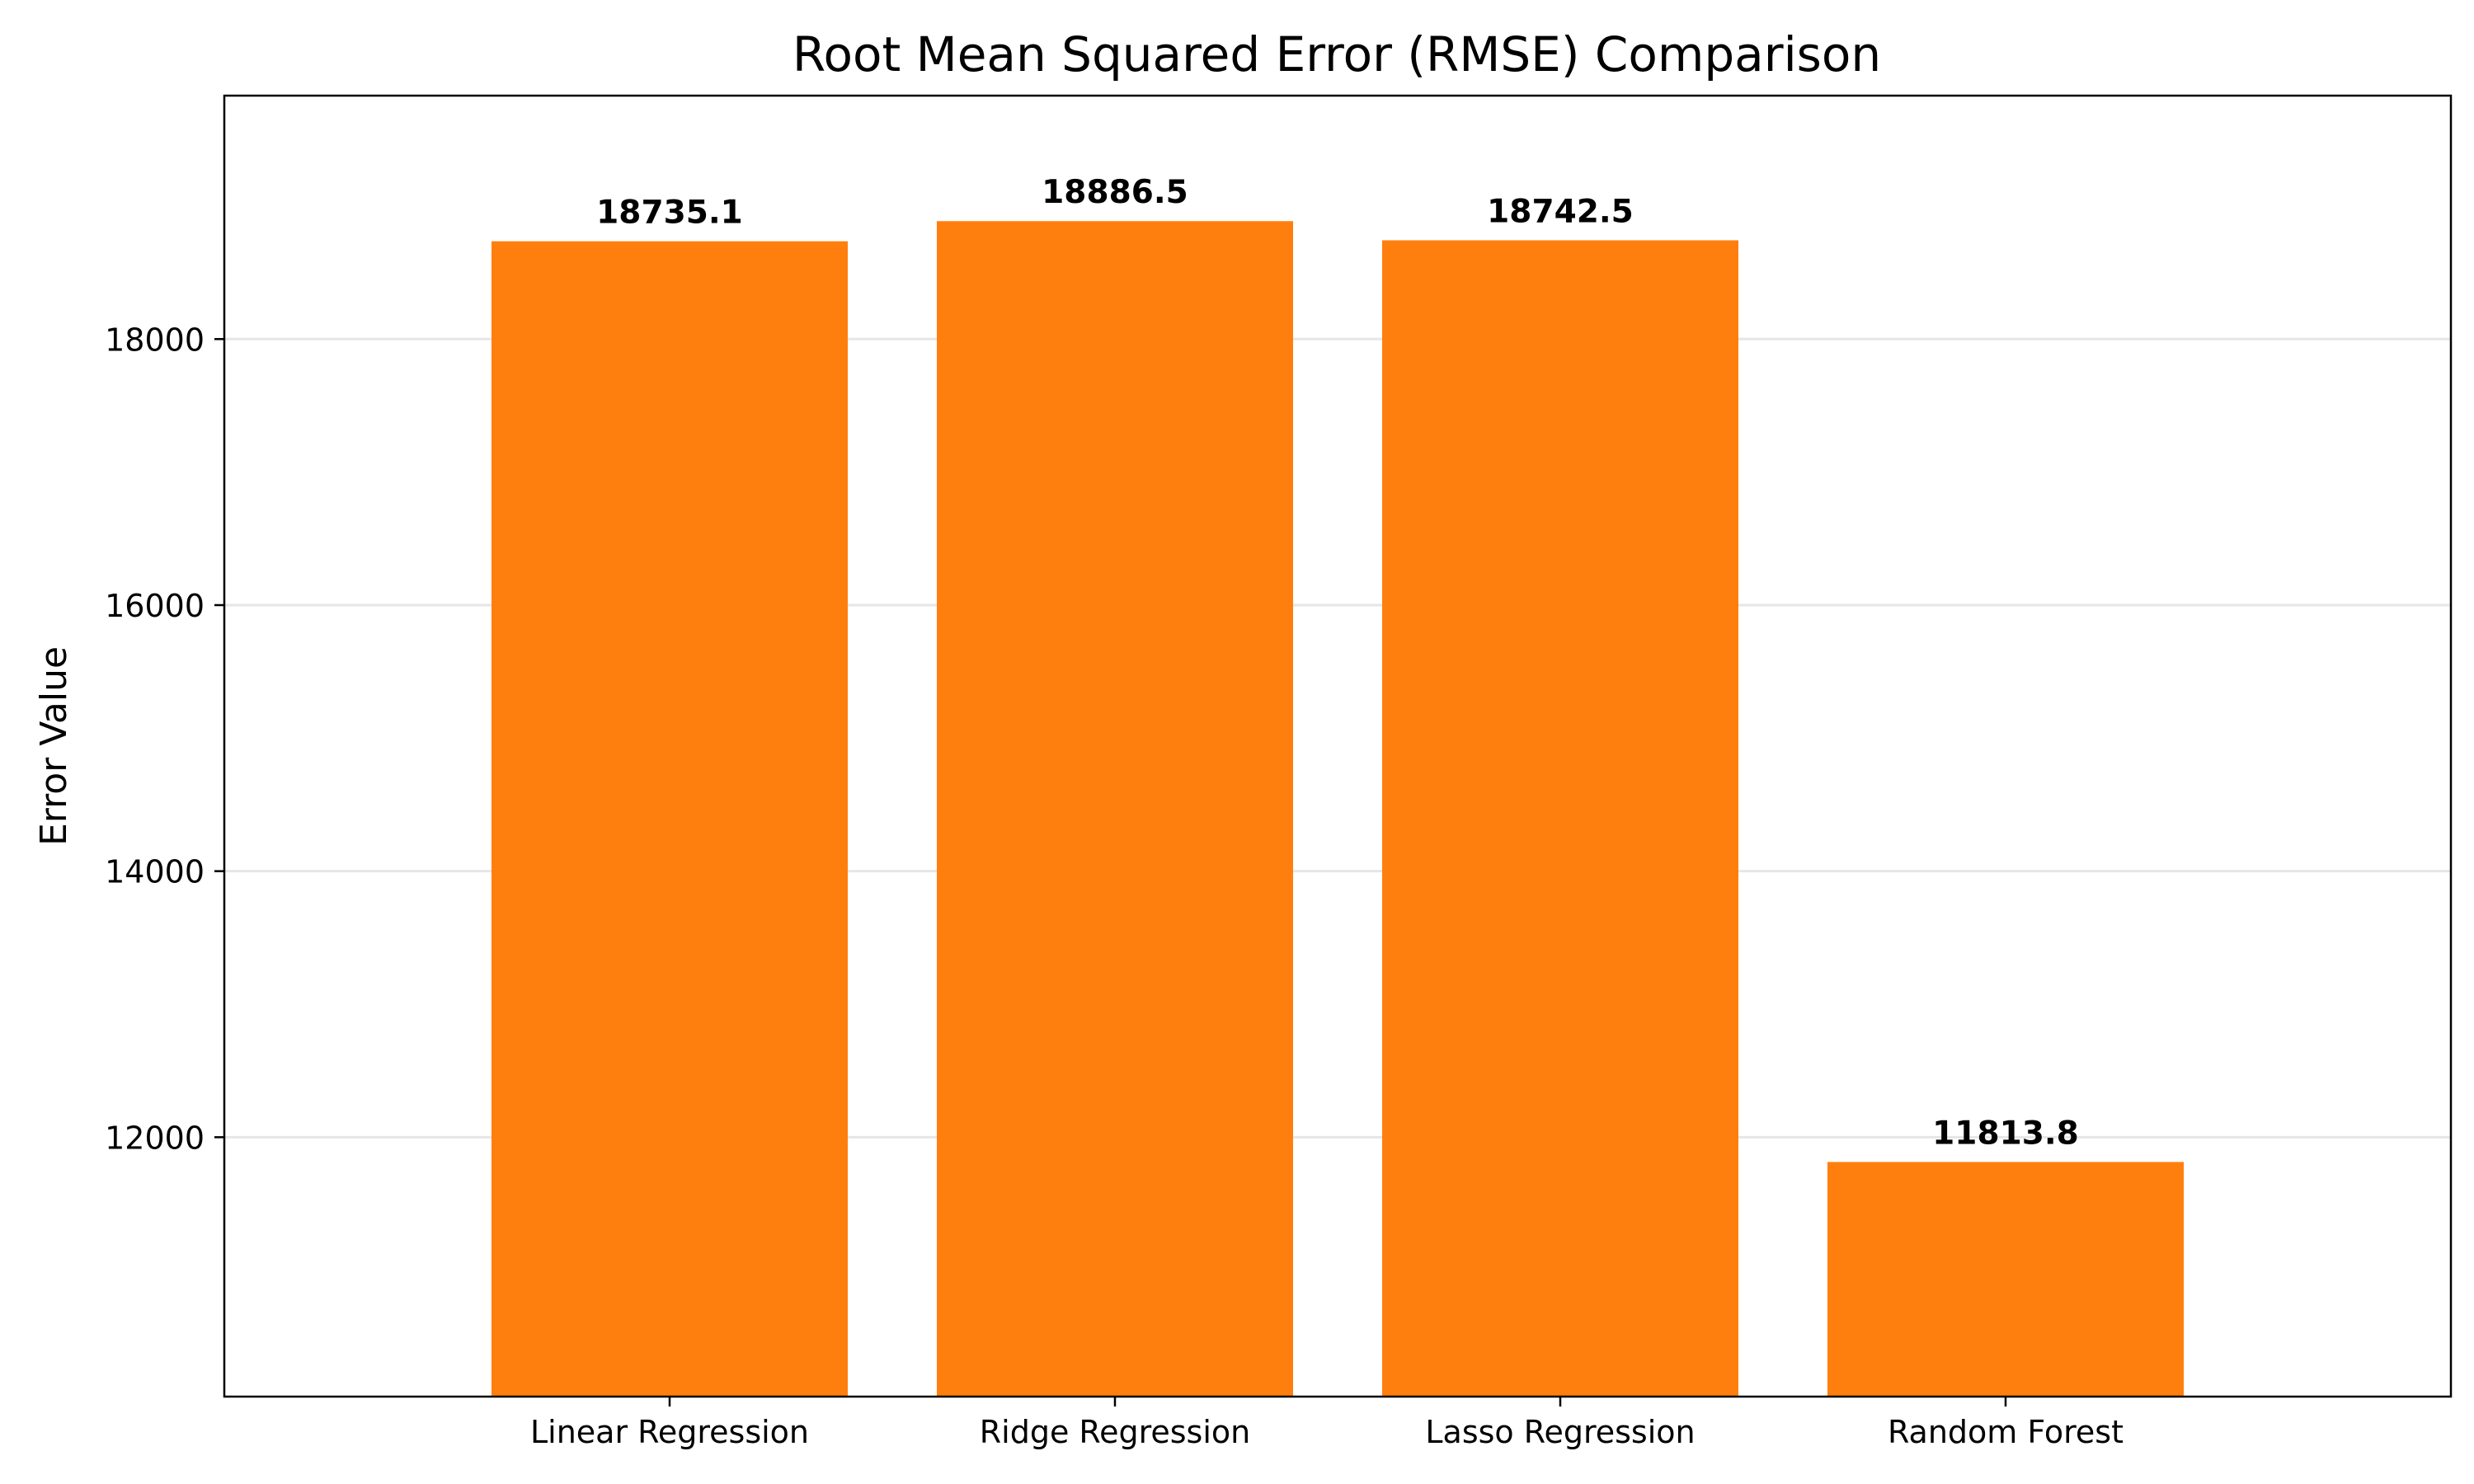 This screenshot has width=2474, height=1484. What do you see at coordinates (2005, 1279) in the screenshot?
I see `bar-random-forest` at bounding box center [2005, 1279].